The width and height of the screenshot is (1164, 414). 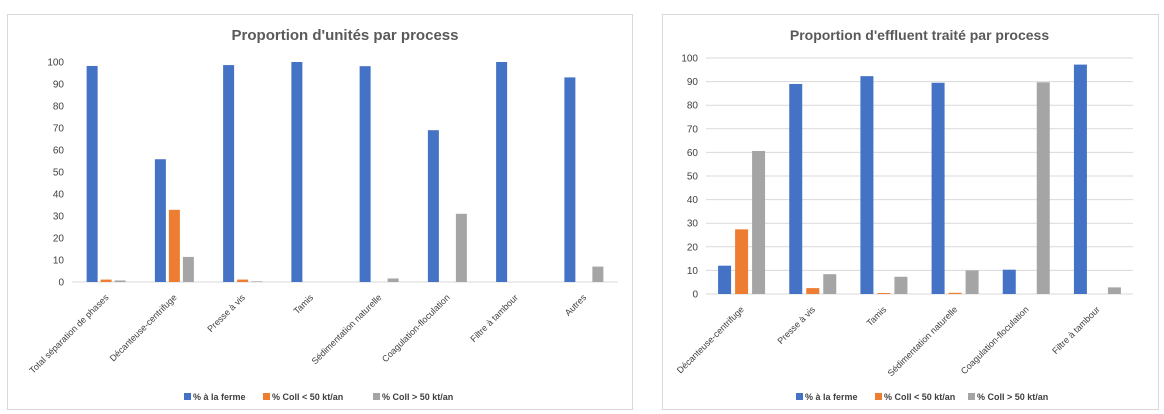 What do you see at coordinates (1076, 330) in the screenshot?
I see `chart2-xtick-5: Filtre à tambour` at bounding box center [1076, 330].